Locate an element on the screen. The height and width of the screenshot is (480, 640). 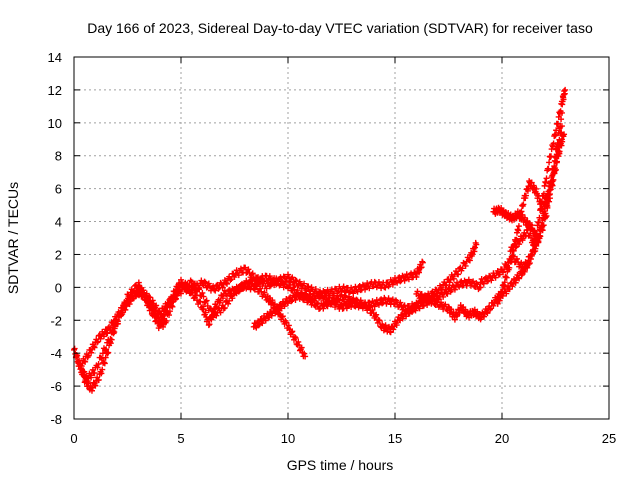
x-tick-label: 5 is located at coordinates (180, 438).